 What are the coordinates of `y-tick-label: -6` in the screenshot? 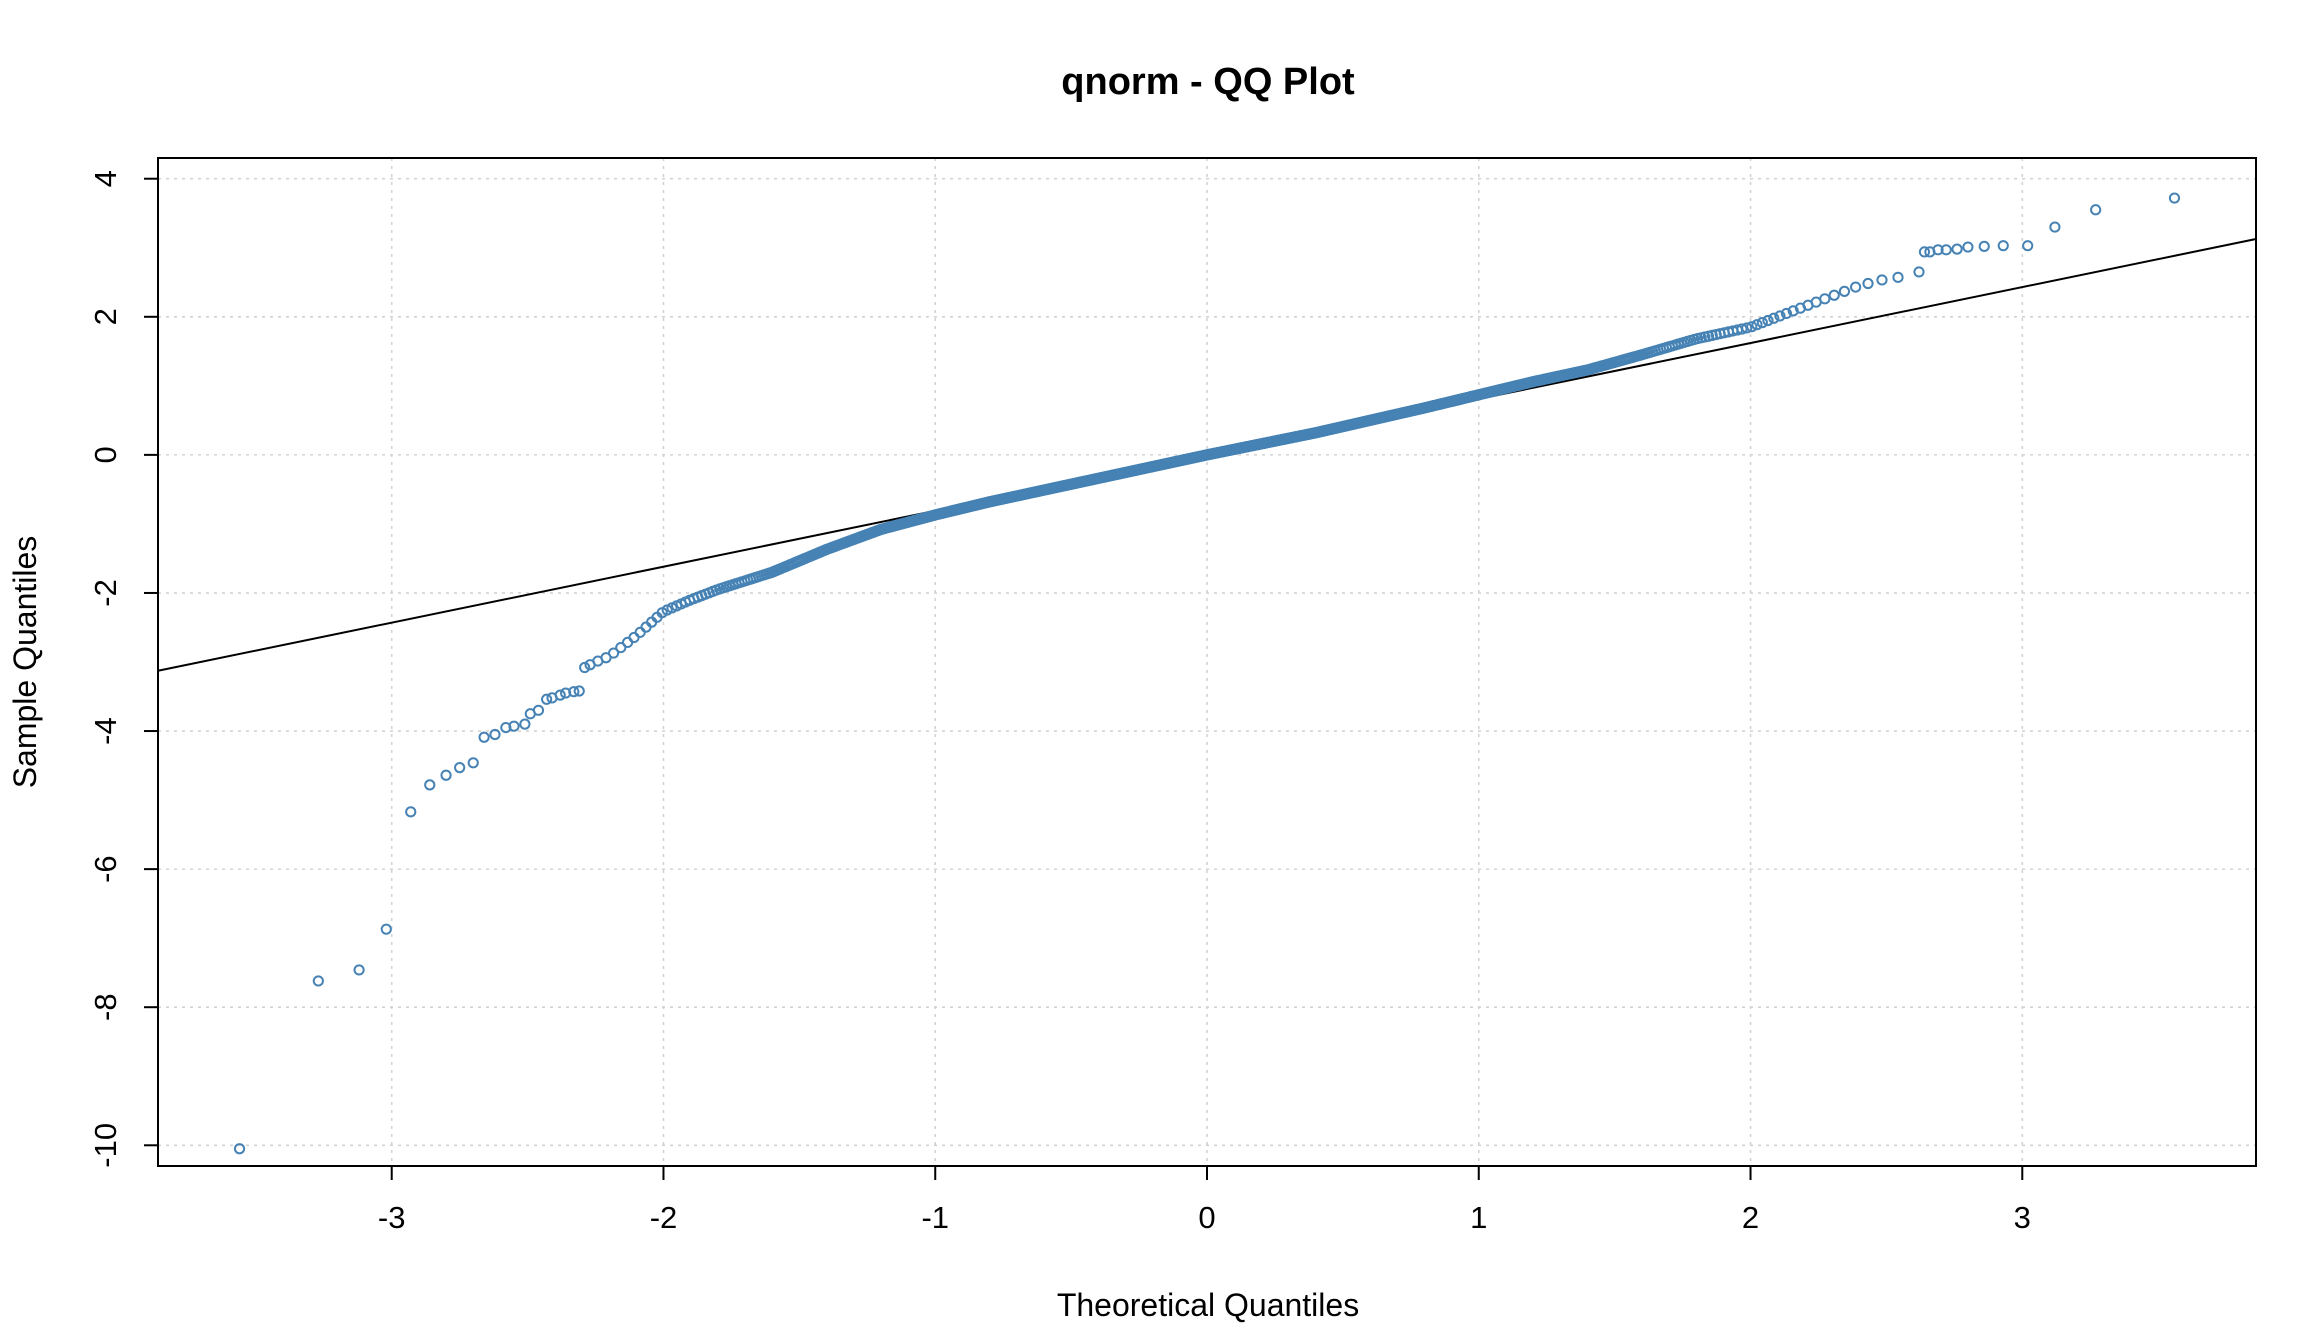 It's located at (105, 869).